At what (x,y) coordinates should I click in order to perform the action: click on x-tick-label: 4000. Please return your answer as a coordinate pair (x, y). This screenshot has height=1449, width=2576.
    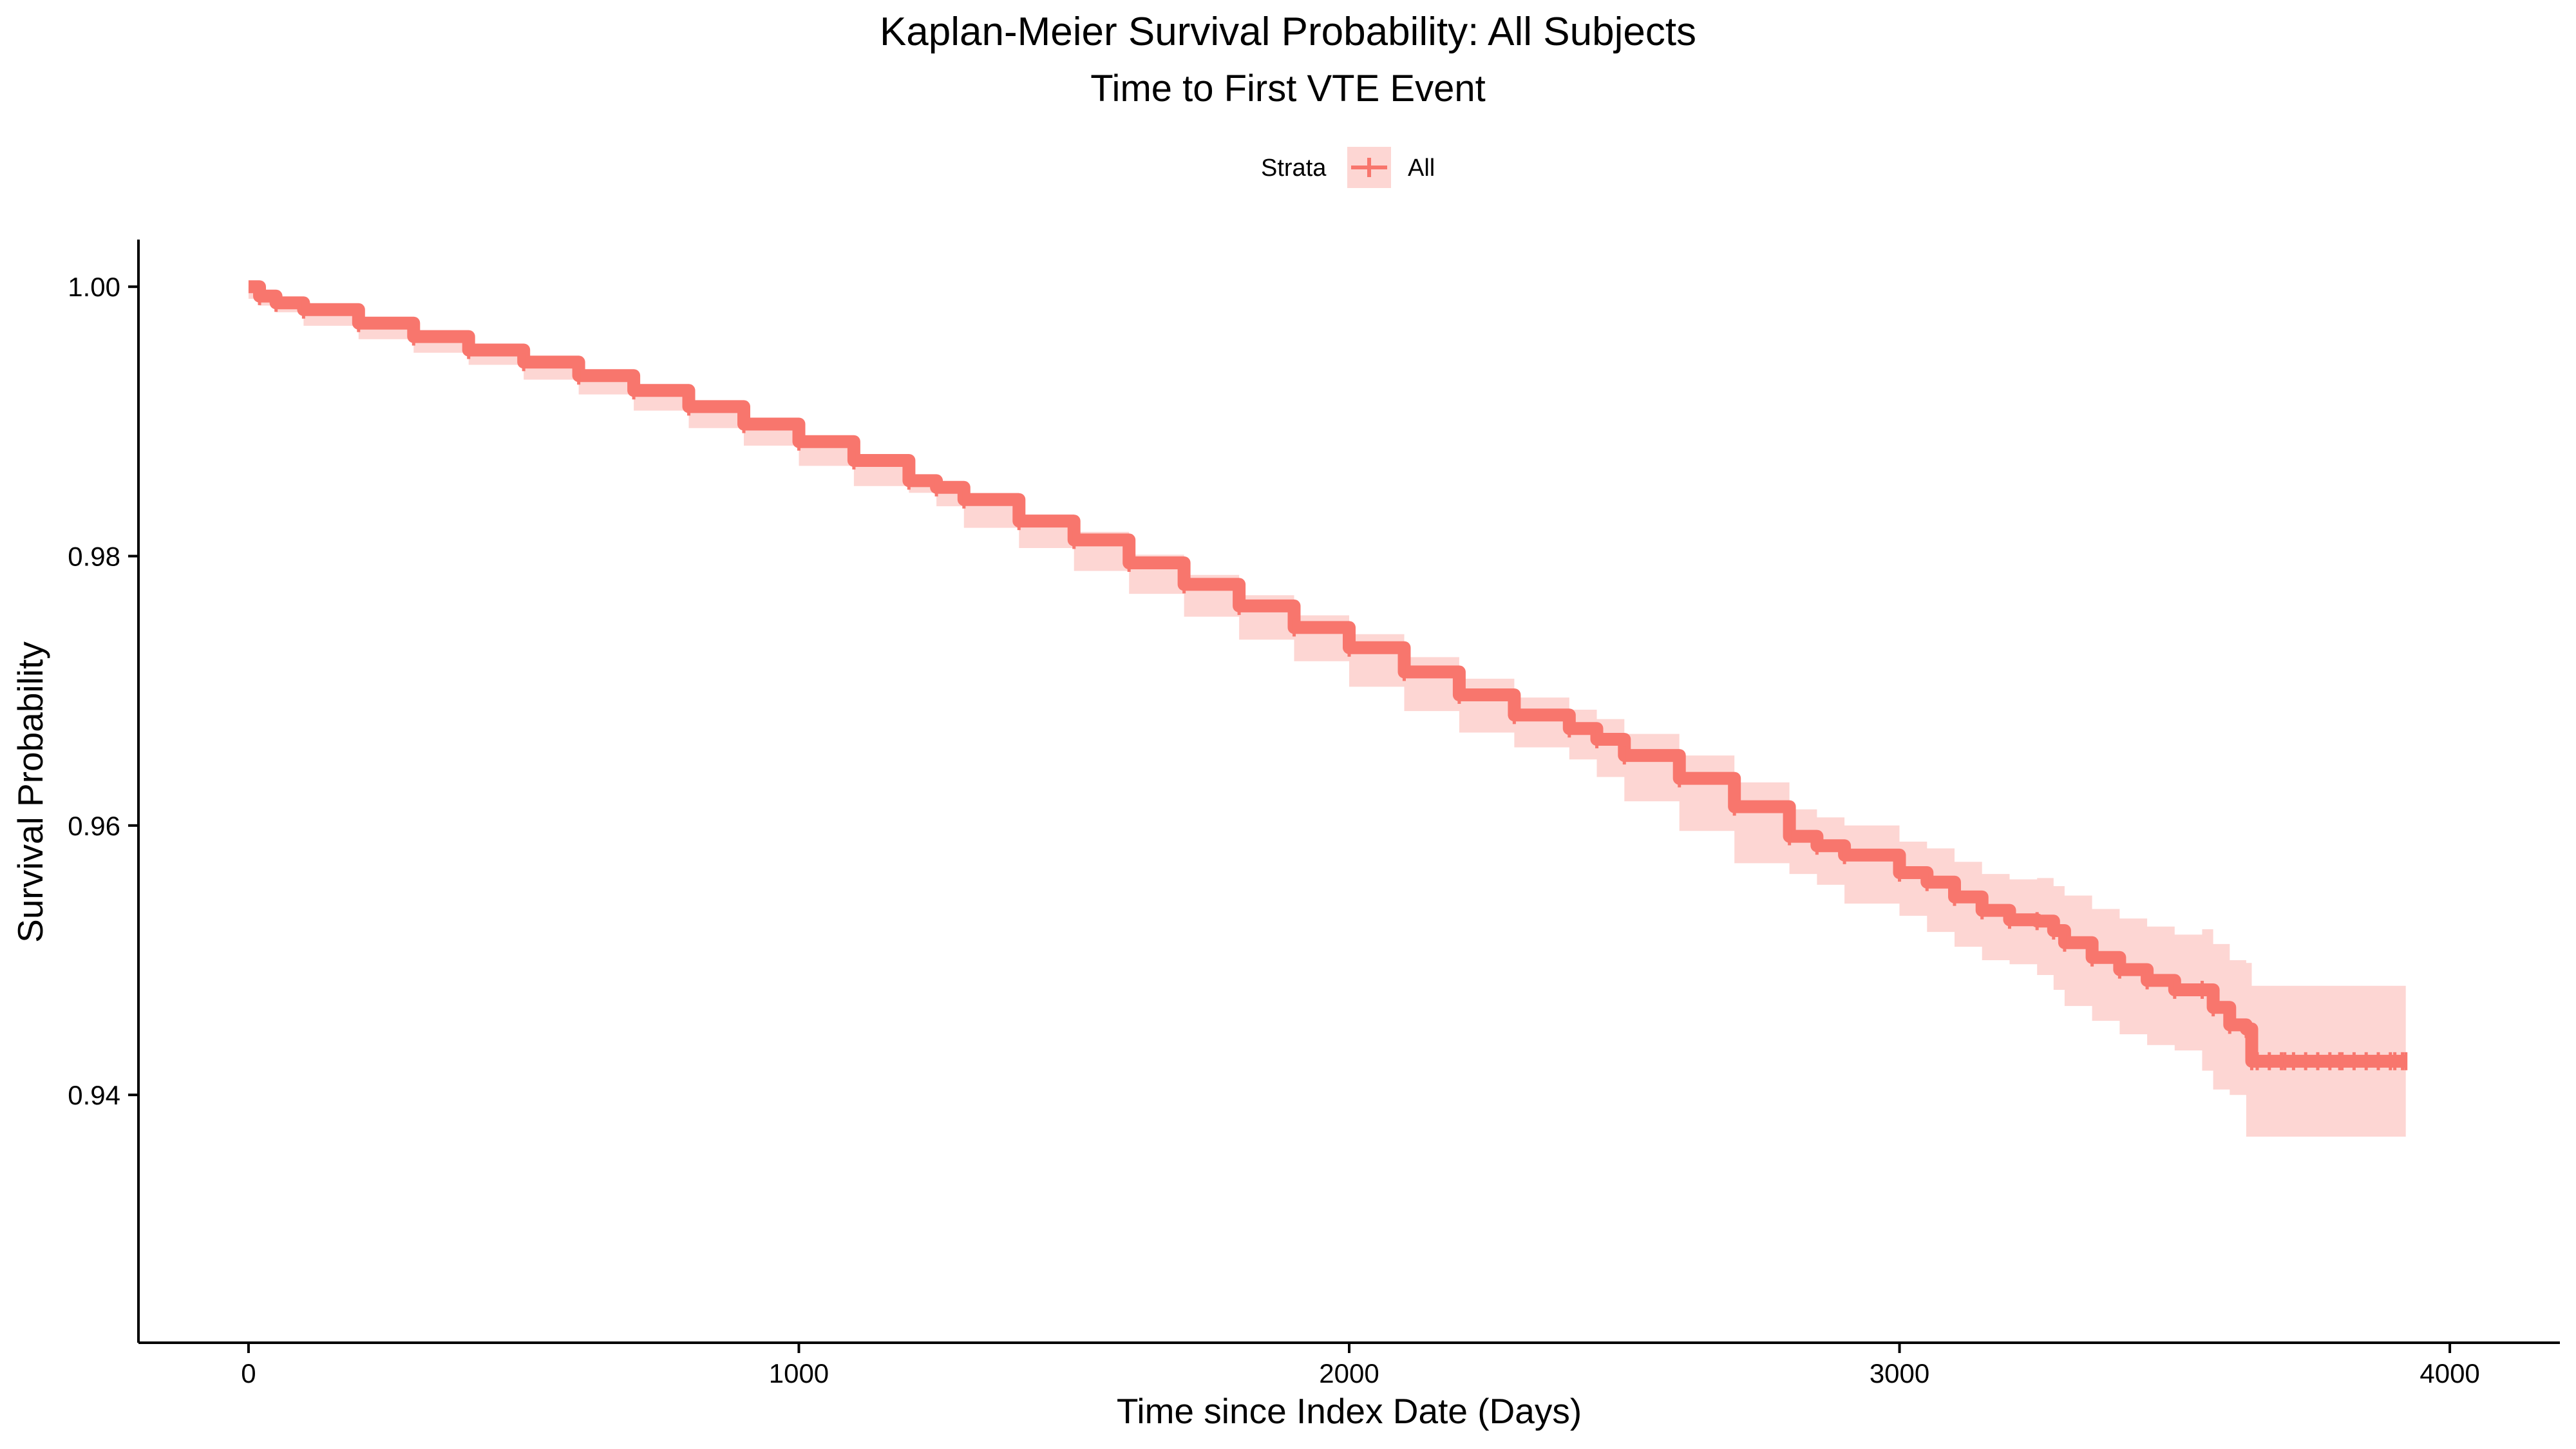
    Looking at the image, I should click on (2450, 1373).